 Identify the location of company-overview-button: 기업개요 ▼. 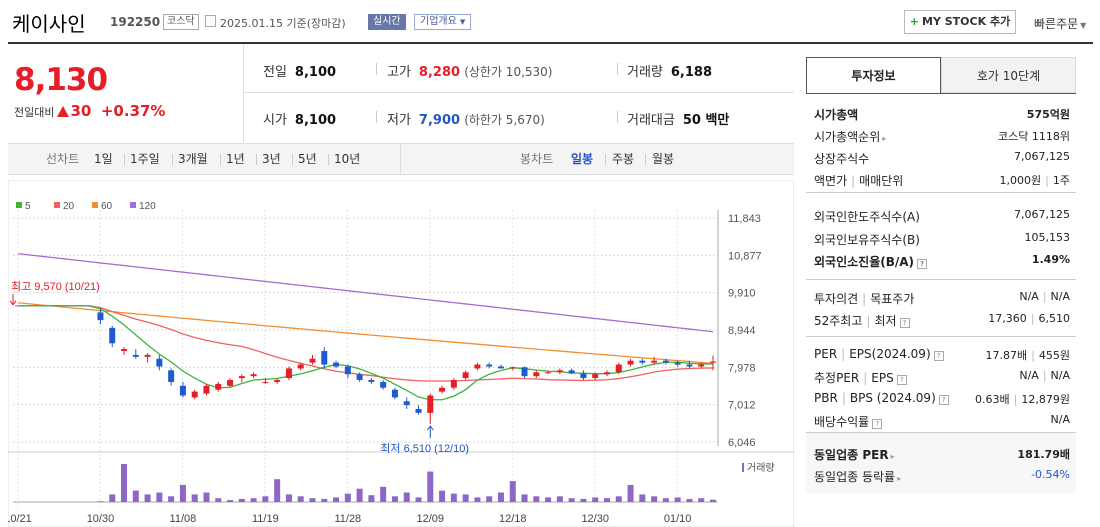
(443, 22).